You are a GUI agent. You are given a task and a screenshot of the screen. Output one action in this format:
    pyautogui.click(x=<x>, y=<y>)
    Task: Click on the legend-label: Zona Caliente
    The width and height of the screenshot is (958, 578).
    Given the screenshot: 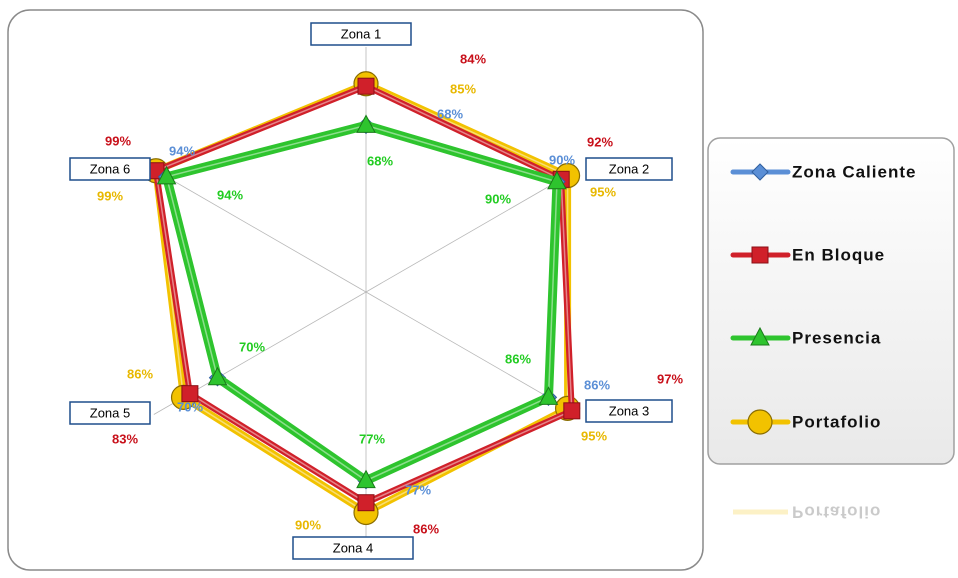 What is the action you would take?
    pyautogui.click(x=854, y=171)
    